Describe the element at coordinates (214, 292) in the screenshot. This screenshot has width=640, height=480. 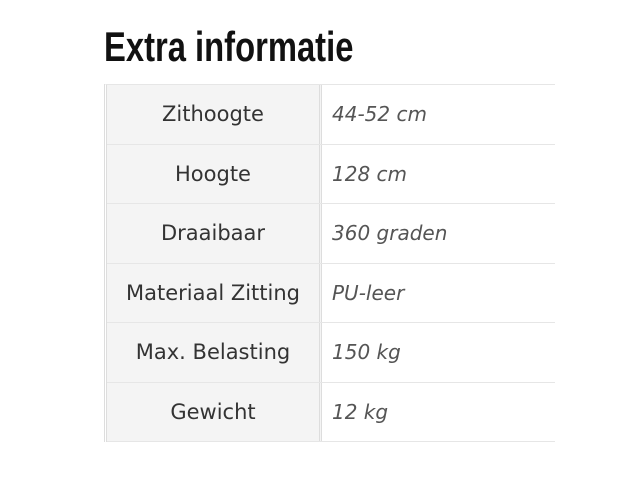
I see `spec-label: Materiaal Zitting` at that location.